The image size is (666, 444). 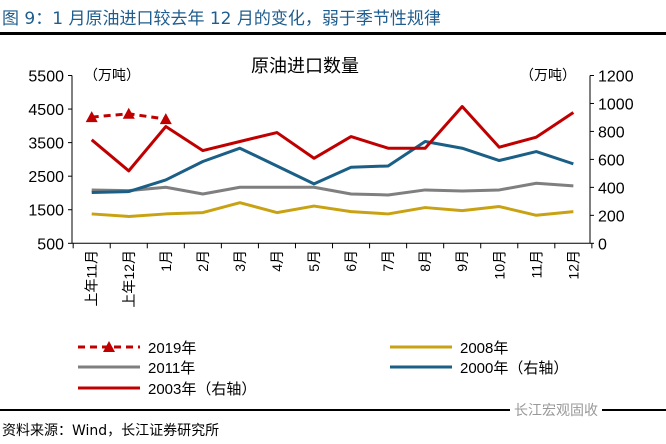 What do you see at coordinates (351, 261) in the screenshot?
I see `x-tick-label: 6月` at bounding box center [351, 261].